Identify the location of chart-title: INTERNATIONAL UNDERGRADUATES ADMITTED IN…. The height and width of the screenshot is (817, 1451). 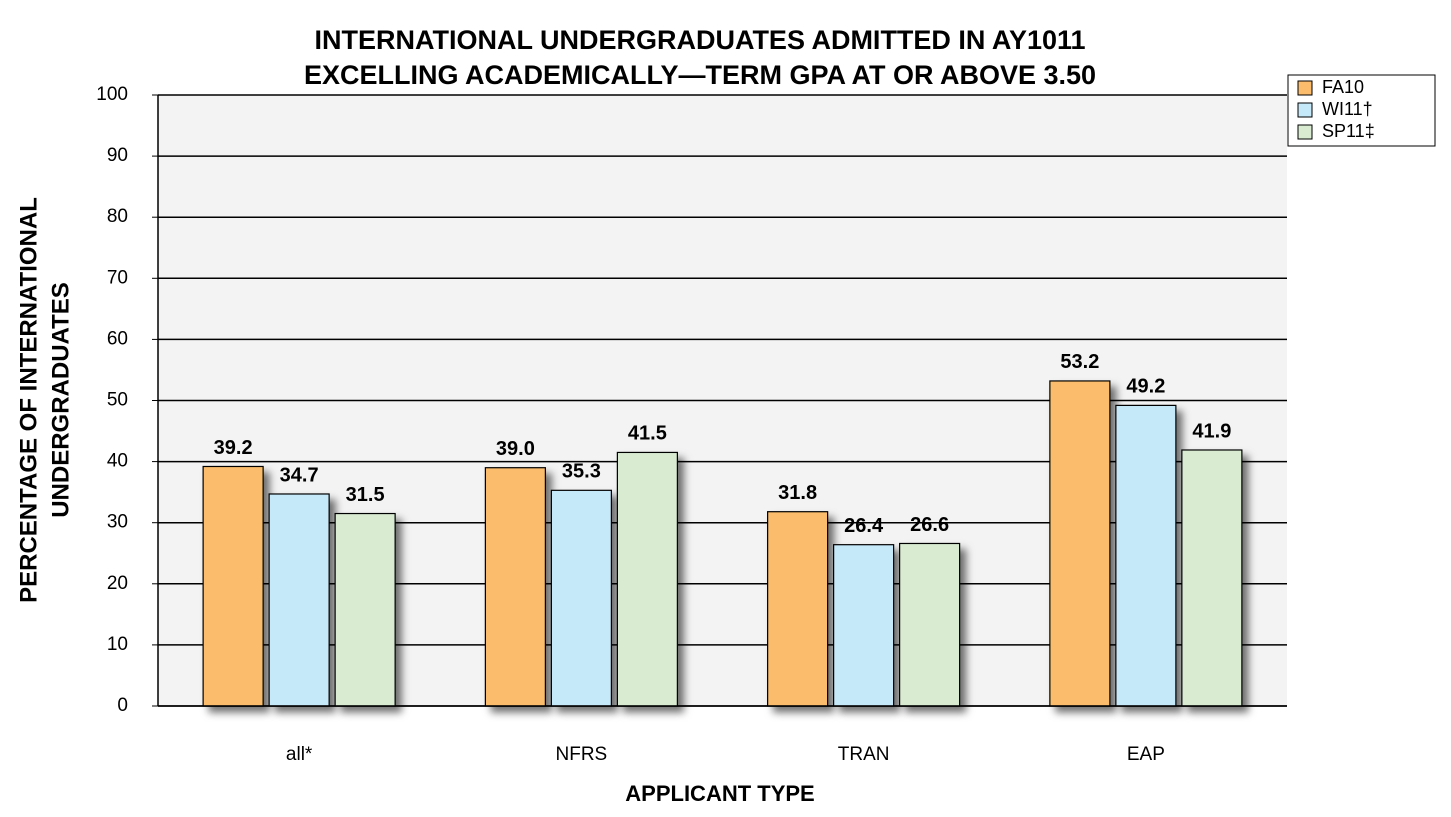
(699, 40).